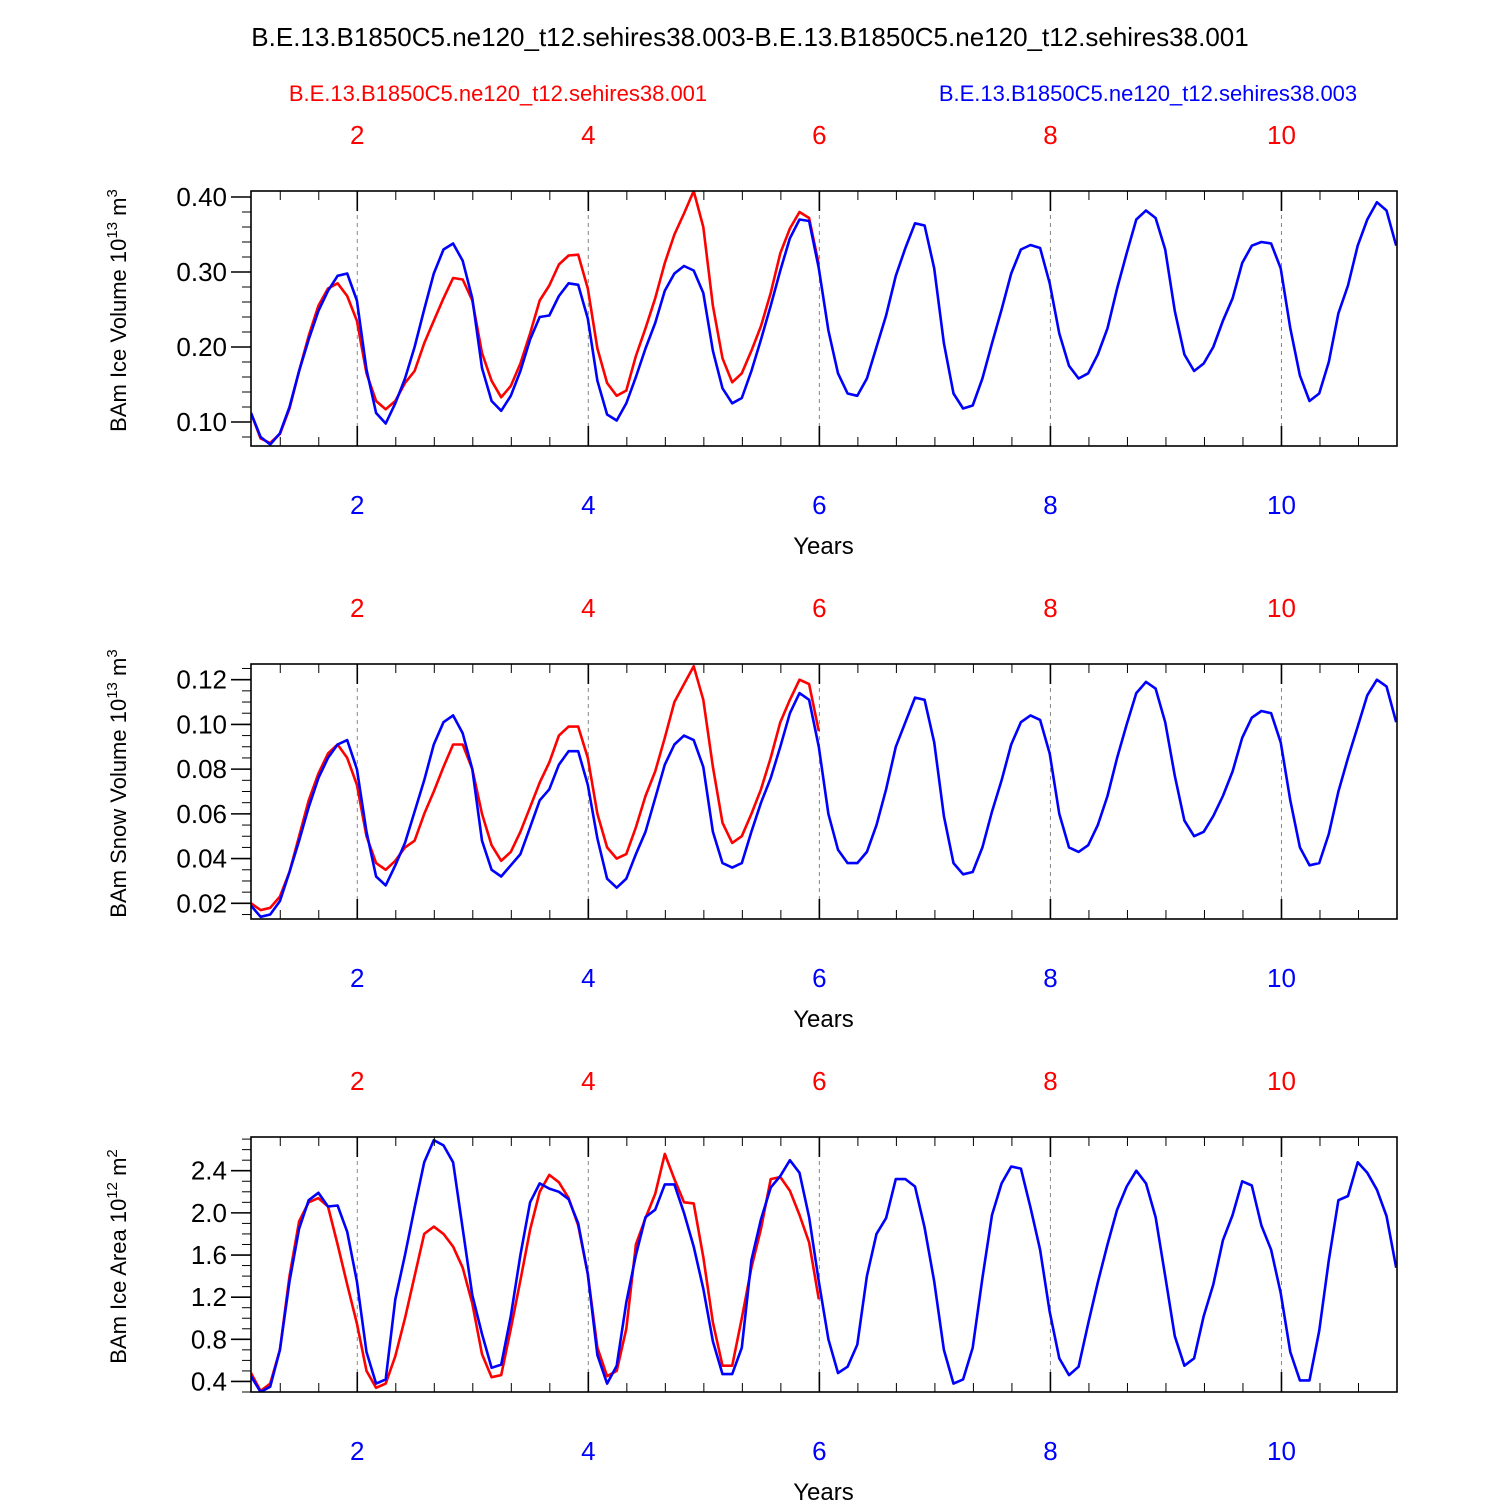 This screenshot has height=1500, width=1500. Describe the element at coordinates (201, 680) in the screenshot. I see `y-tick-label: 0.12` at that location.